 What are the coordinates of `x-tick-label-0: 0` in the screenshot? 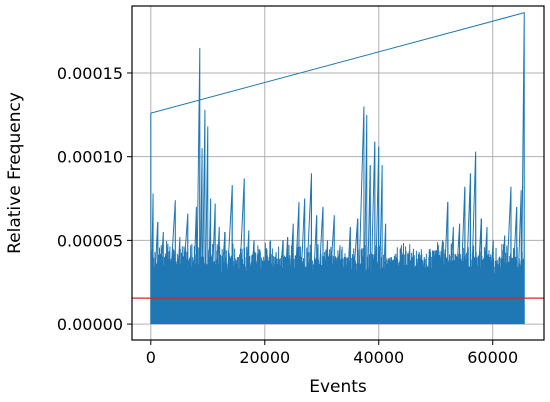 It's located at (151, 357).